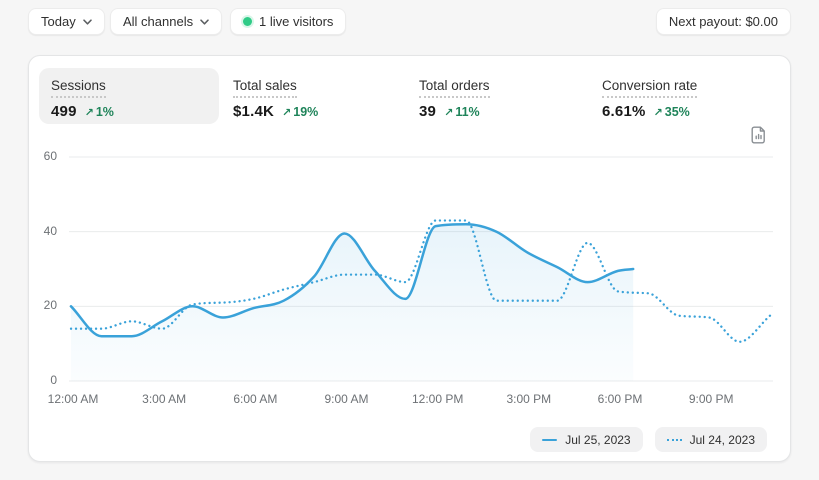 This screenshot has height=480, width=819. What do you see at coordinates (255, 399) in the screenshot?
I see `x-axis-label: 6:00 AM` at bounding box center [255, 399].